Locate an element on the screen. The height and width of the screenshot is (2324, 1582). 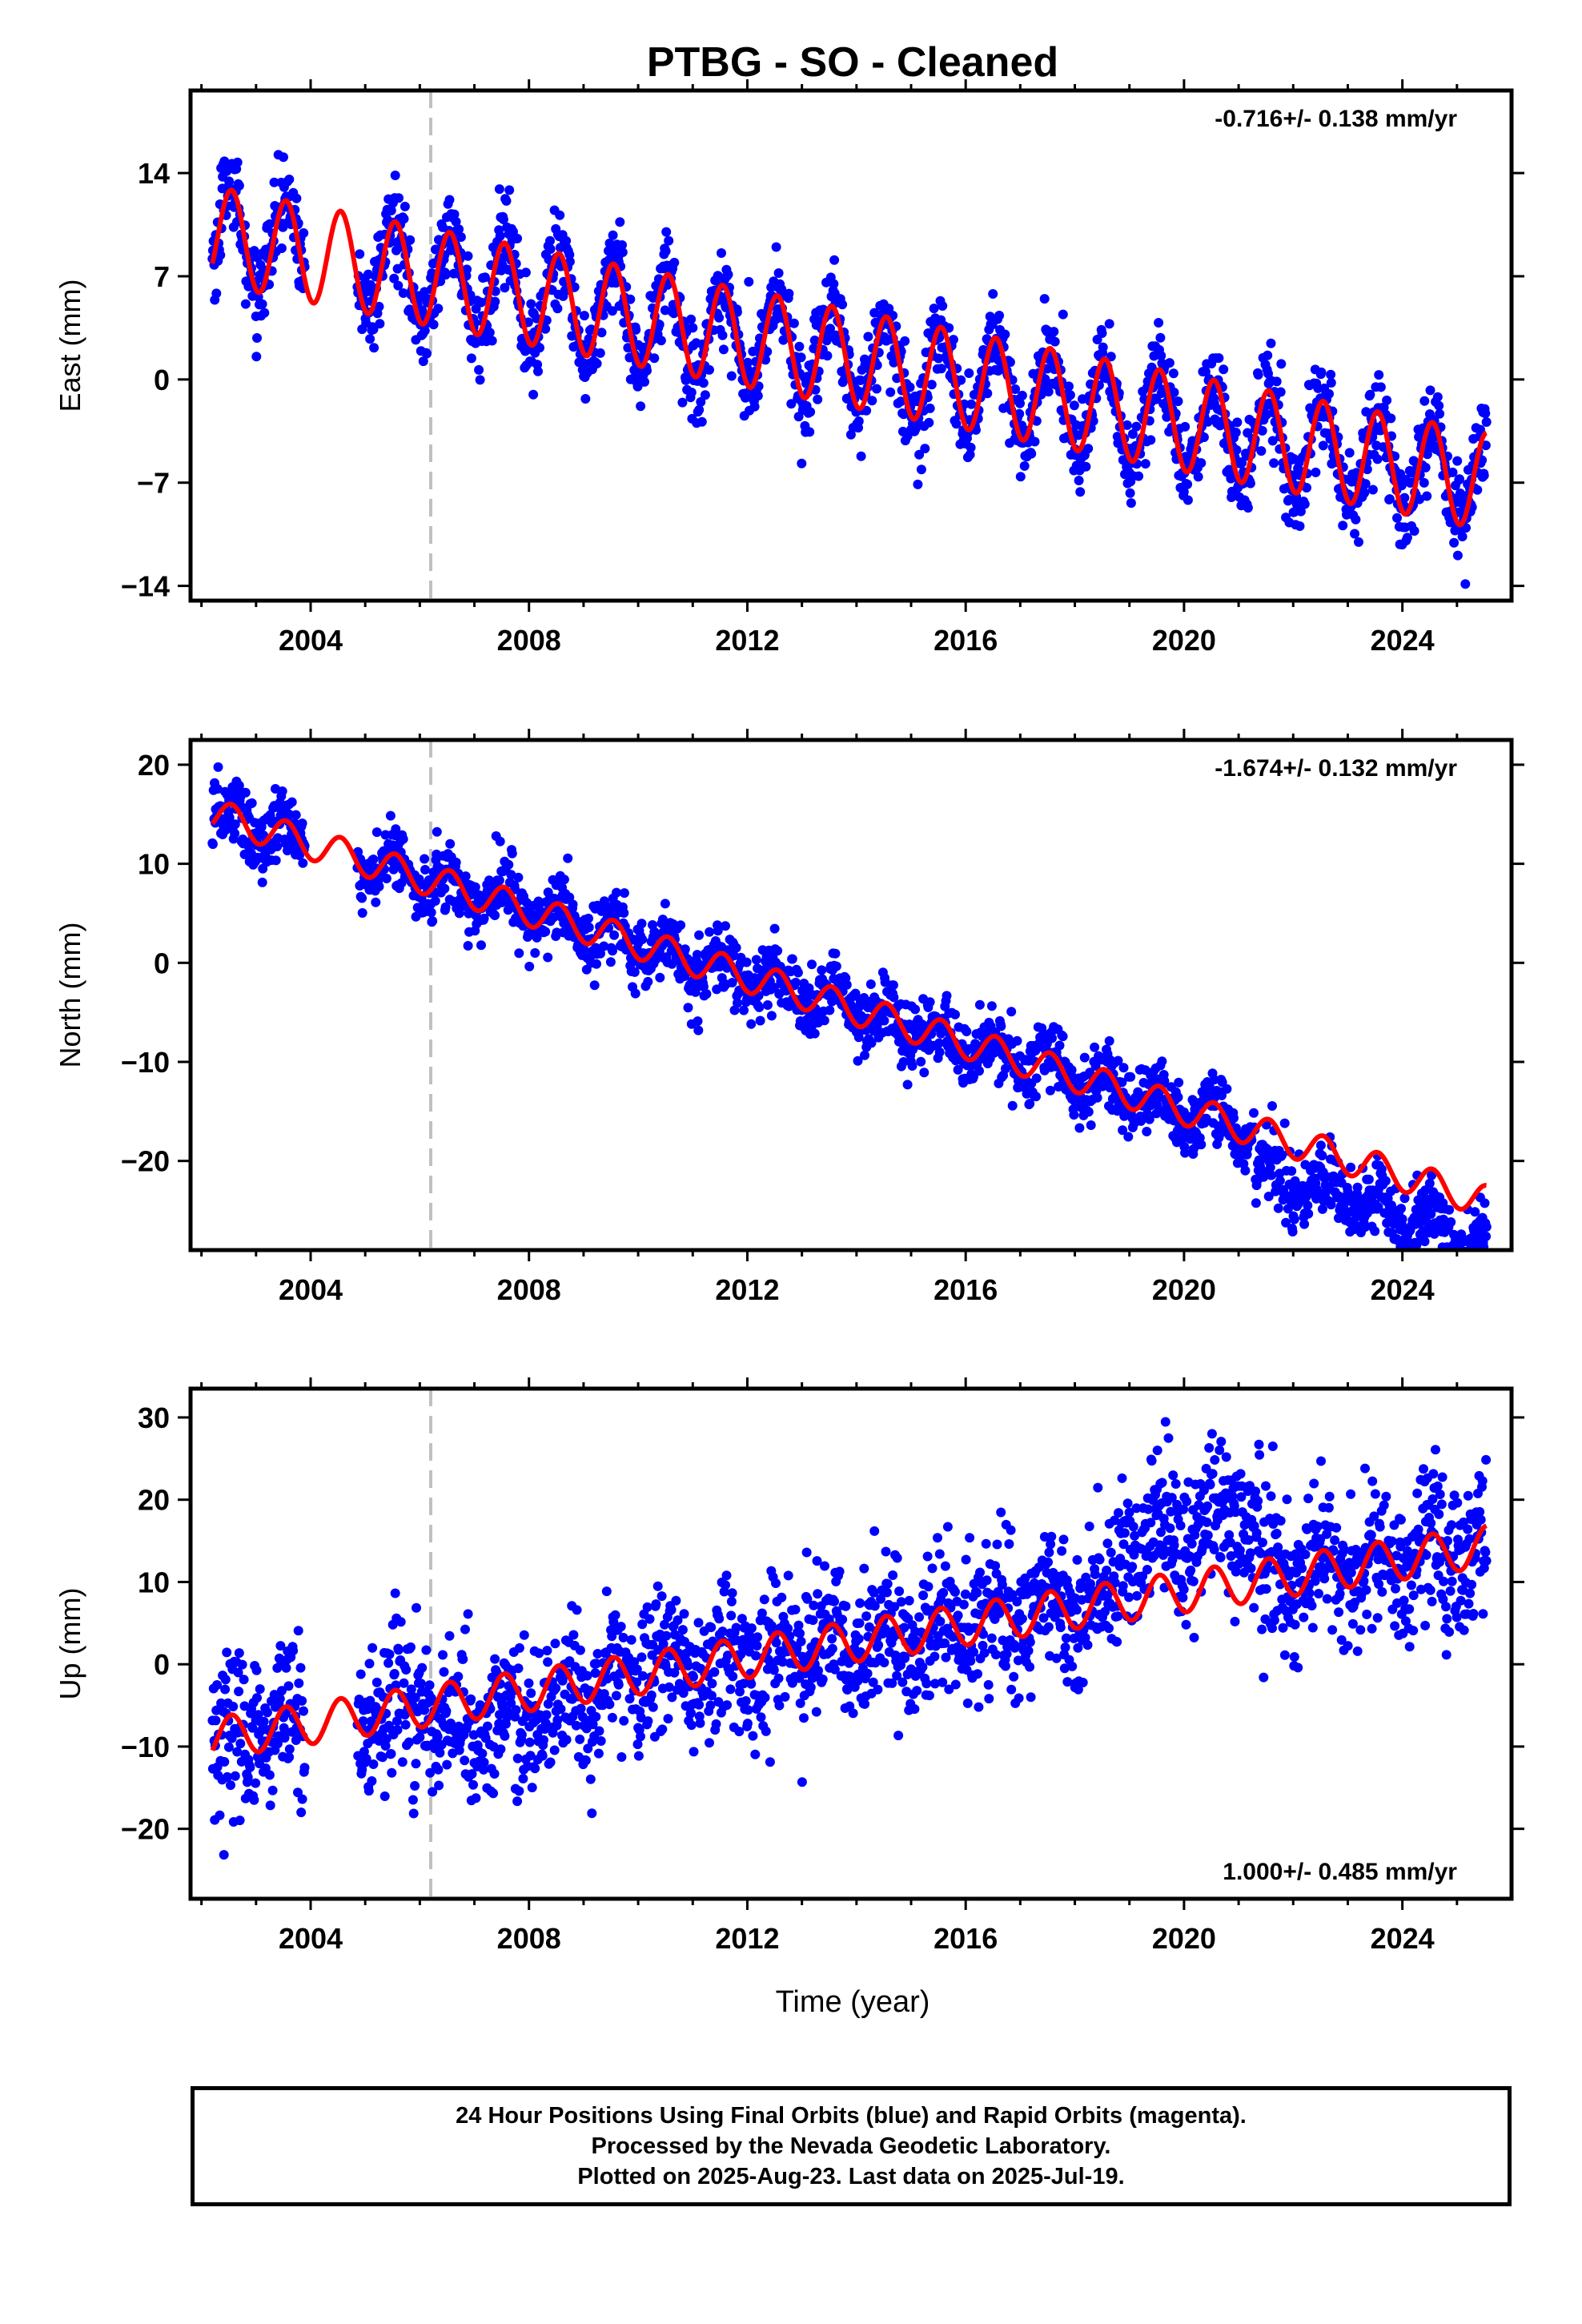
chart-title: PTBG - SO - Cleaned is located at coordinates (852, 62).